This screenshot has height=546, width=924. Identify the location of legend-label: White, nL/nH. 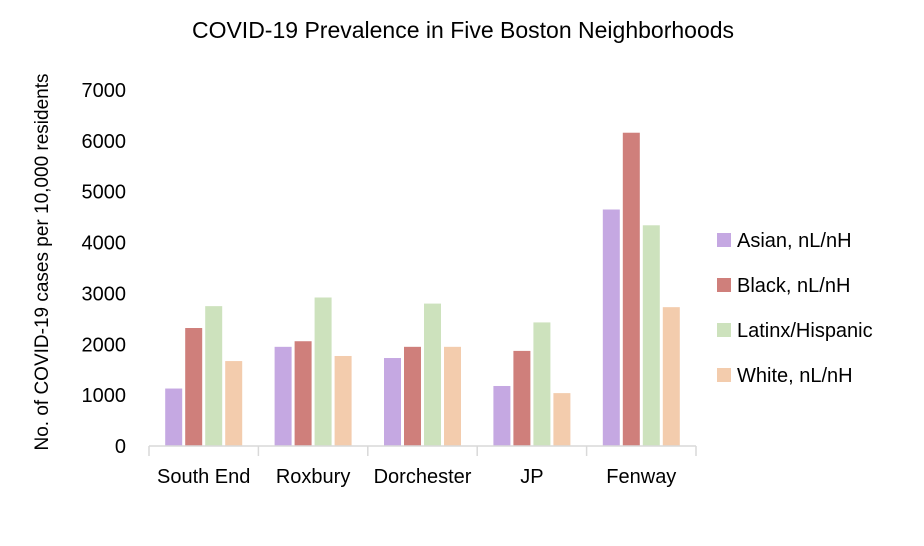
(795, 376).